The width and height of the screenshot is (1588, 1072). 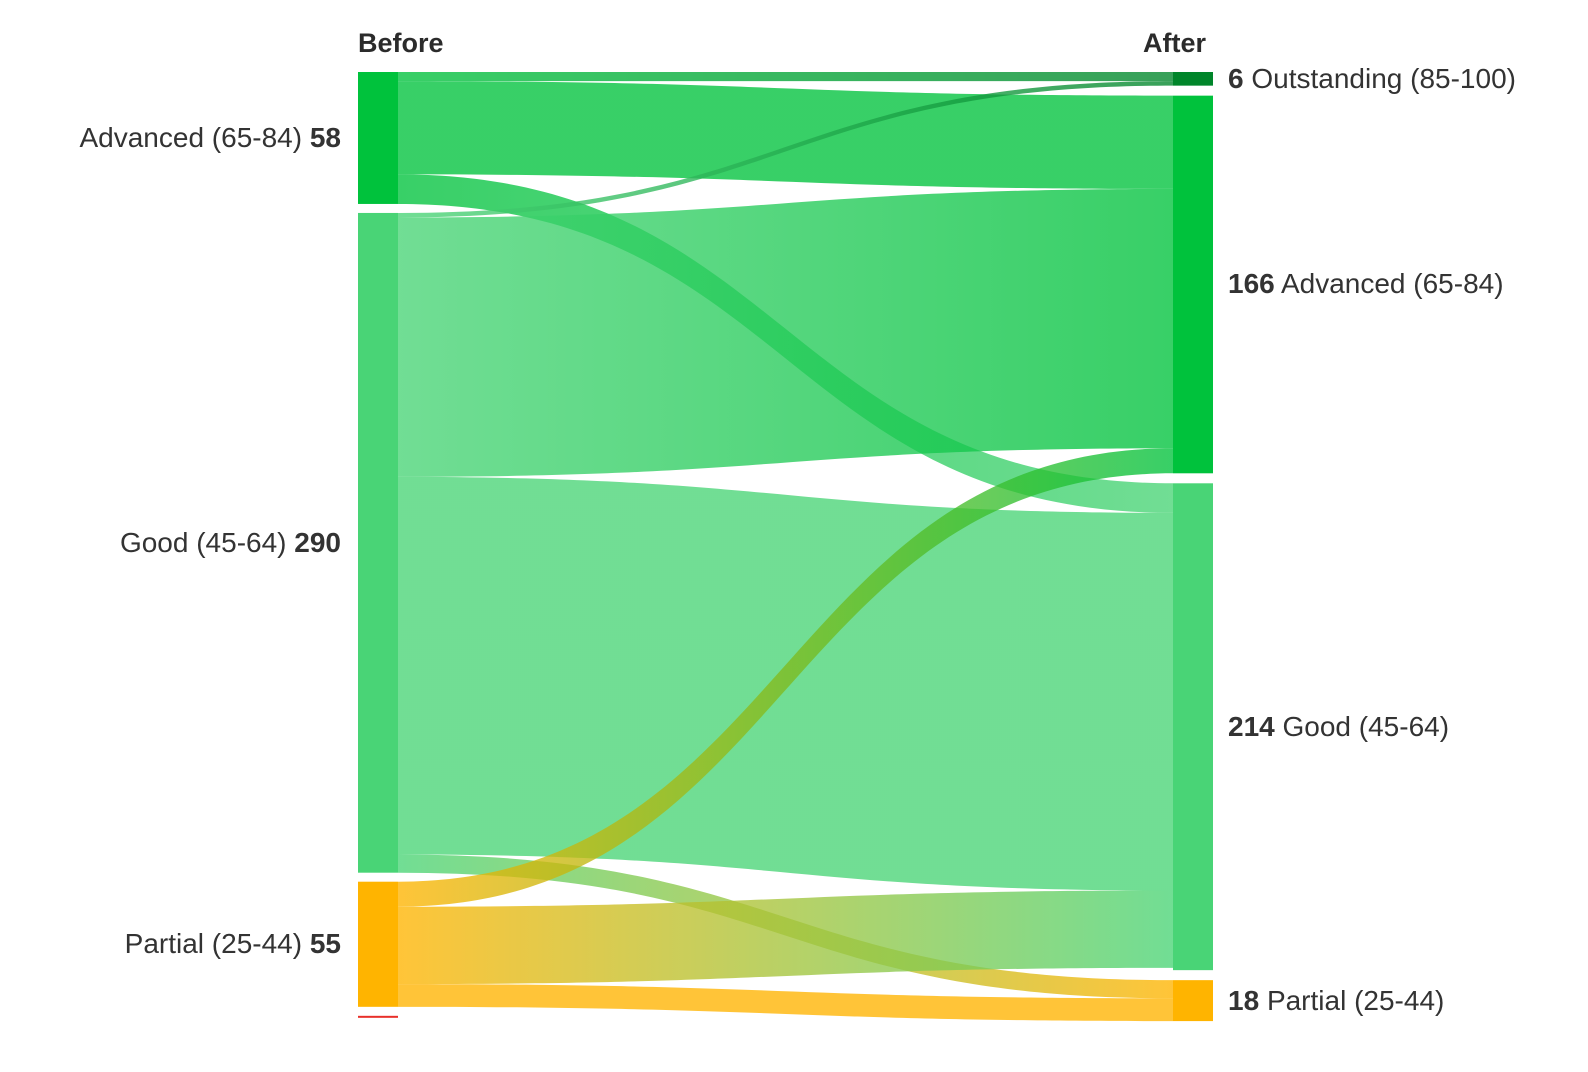 What do you see at coordinates (1175, 43) in the screenshot?
I see `after-column-header: After` at bounding box center [1175, 43].